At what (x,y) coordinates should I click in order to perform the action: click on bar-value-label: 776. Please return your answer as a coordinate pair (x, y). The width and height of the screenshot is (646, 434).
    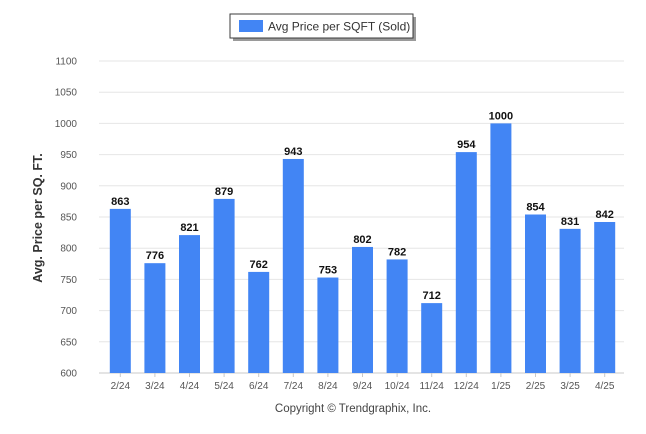
    Looking at the image, I should click on (155, 256).